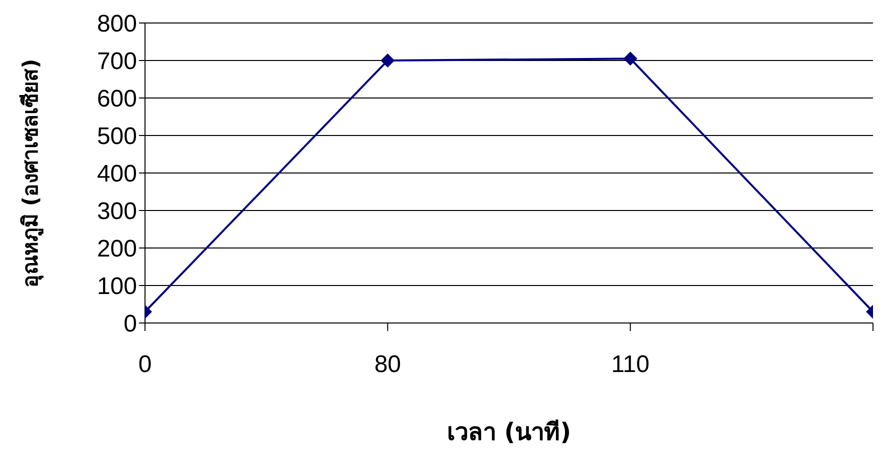 This screenshot has width=888, height=456. I want to click on y-tick-label: 0, so click(130, 324).